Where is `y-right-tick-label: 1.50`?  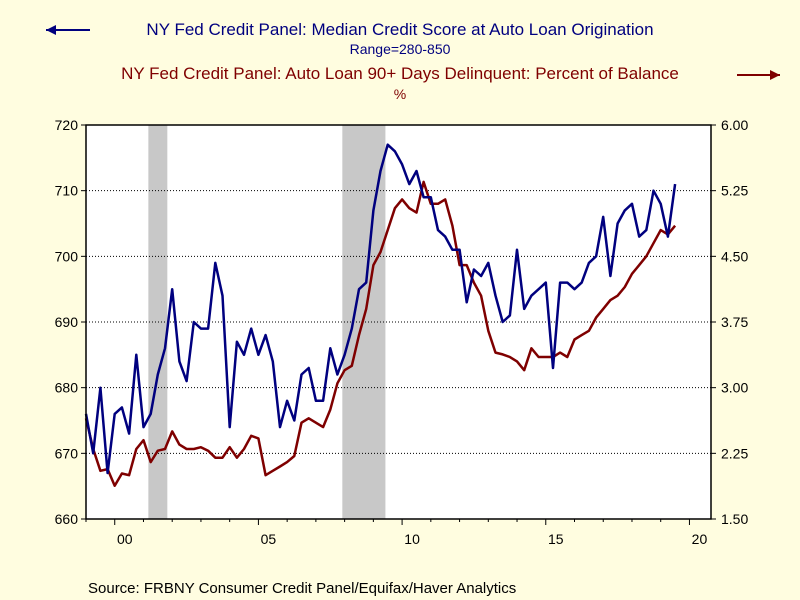
y-right-tick-label: 1.50 is located at coordinates (734, 519).